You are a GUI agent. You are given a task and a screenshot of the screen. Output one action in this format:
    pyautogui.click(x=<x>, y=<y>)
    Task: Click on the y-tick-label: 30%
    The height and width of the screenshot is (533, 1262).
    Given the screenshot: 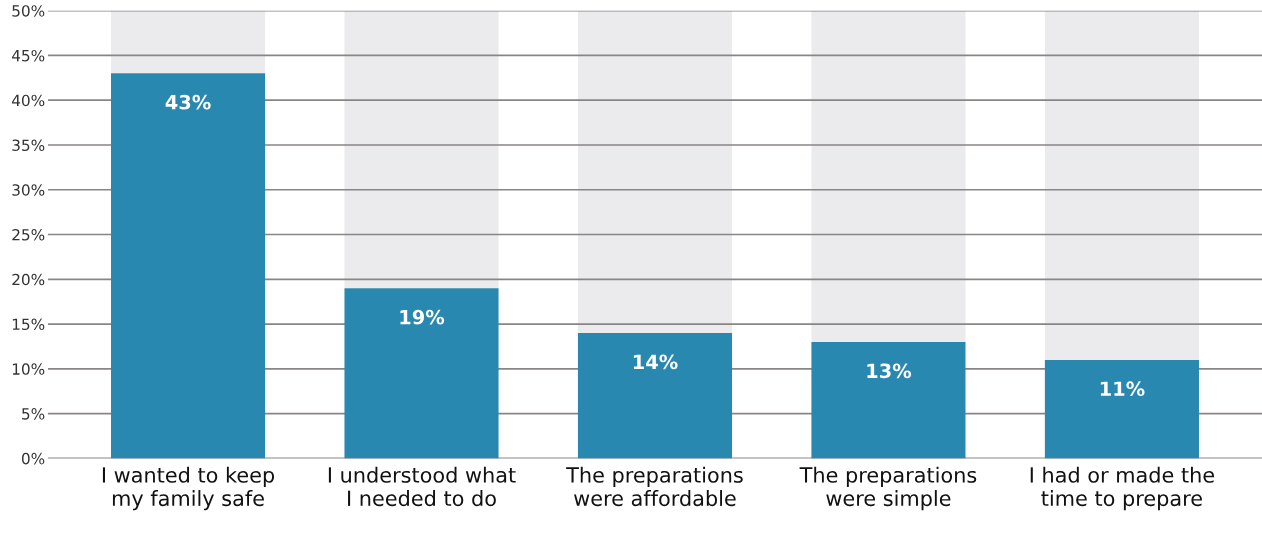 What is the action you would take?
    pyautogui.click(x=28, y=190)
    